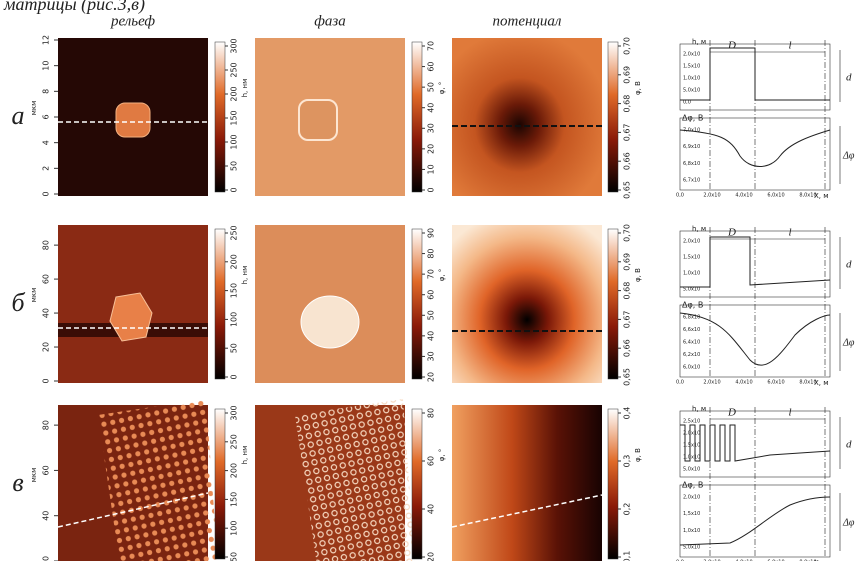 The height and width of the screenshot is (561, 855). What do you see at coordinates (691, 355) in the screenshot?
I see `tick-label: 6,2x10` at bounding box center [691, 355].